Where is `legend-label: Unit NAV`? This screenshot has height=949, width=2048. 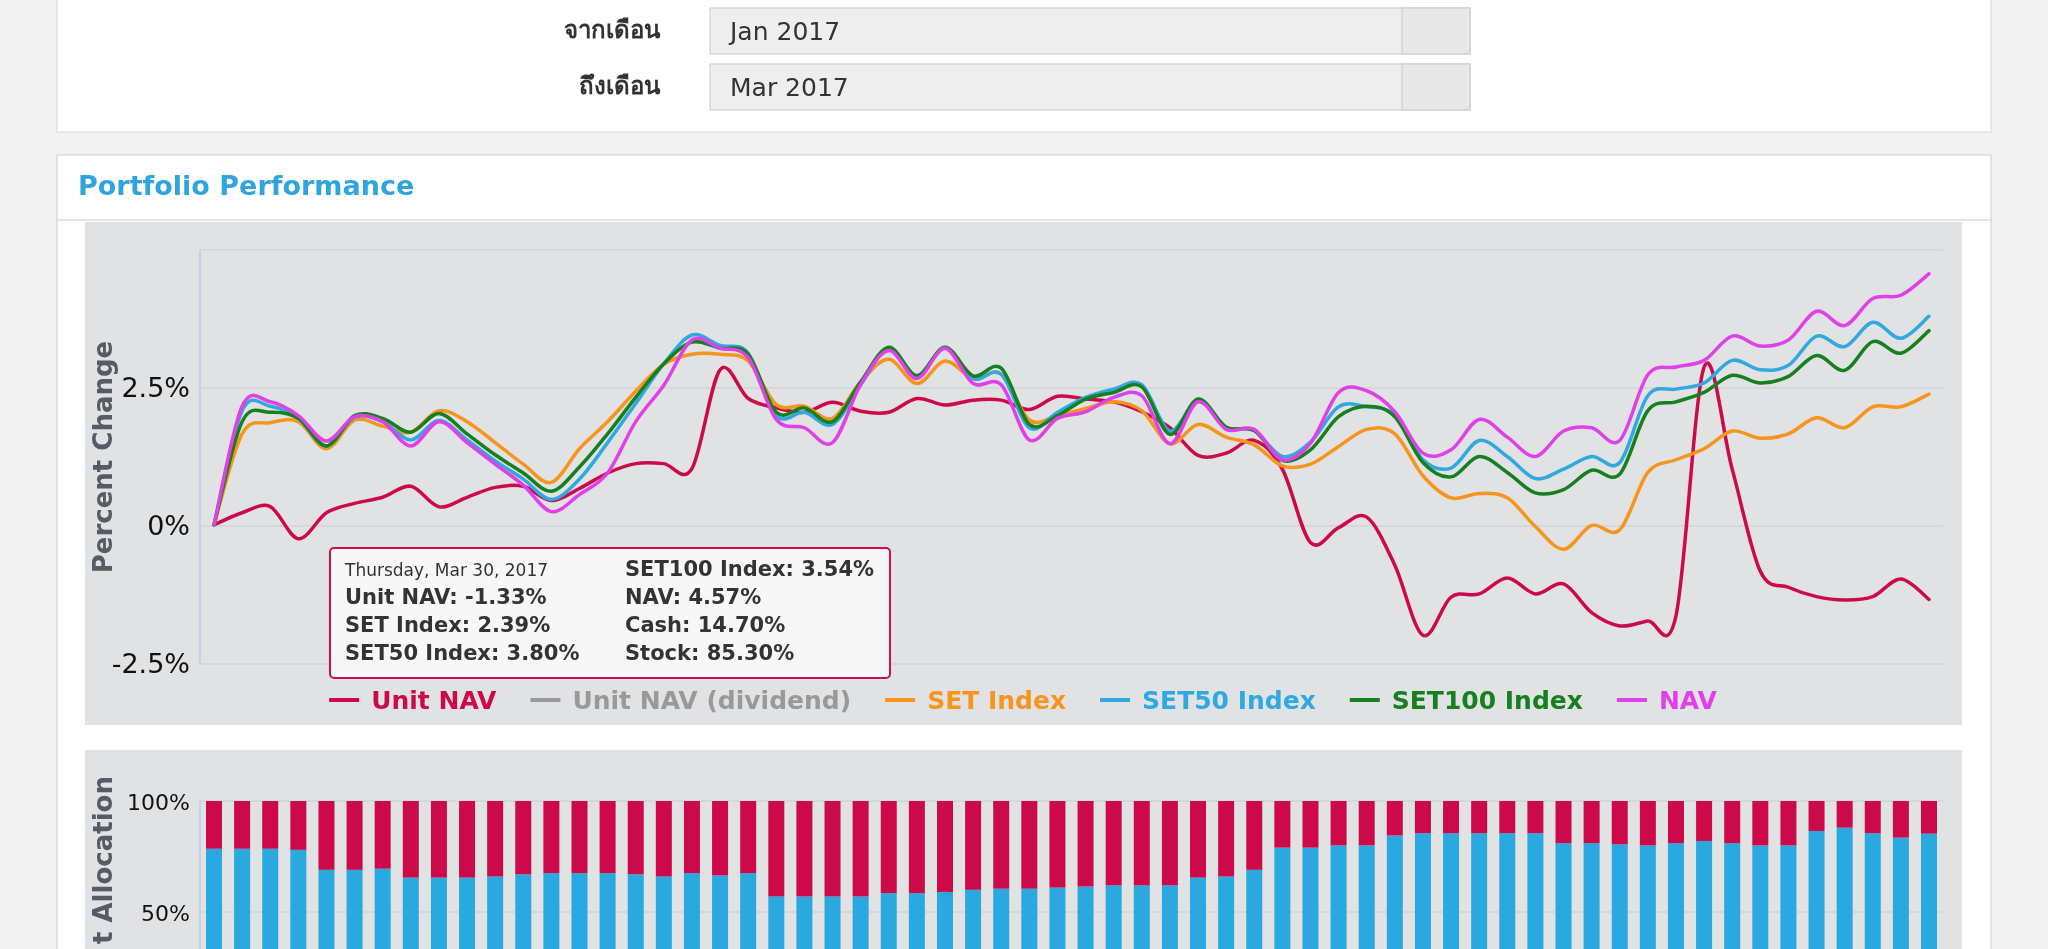
legend-label: Unit NAV is located at coordinates (434, 700).